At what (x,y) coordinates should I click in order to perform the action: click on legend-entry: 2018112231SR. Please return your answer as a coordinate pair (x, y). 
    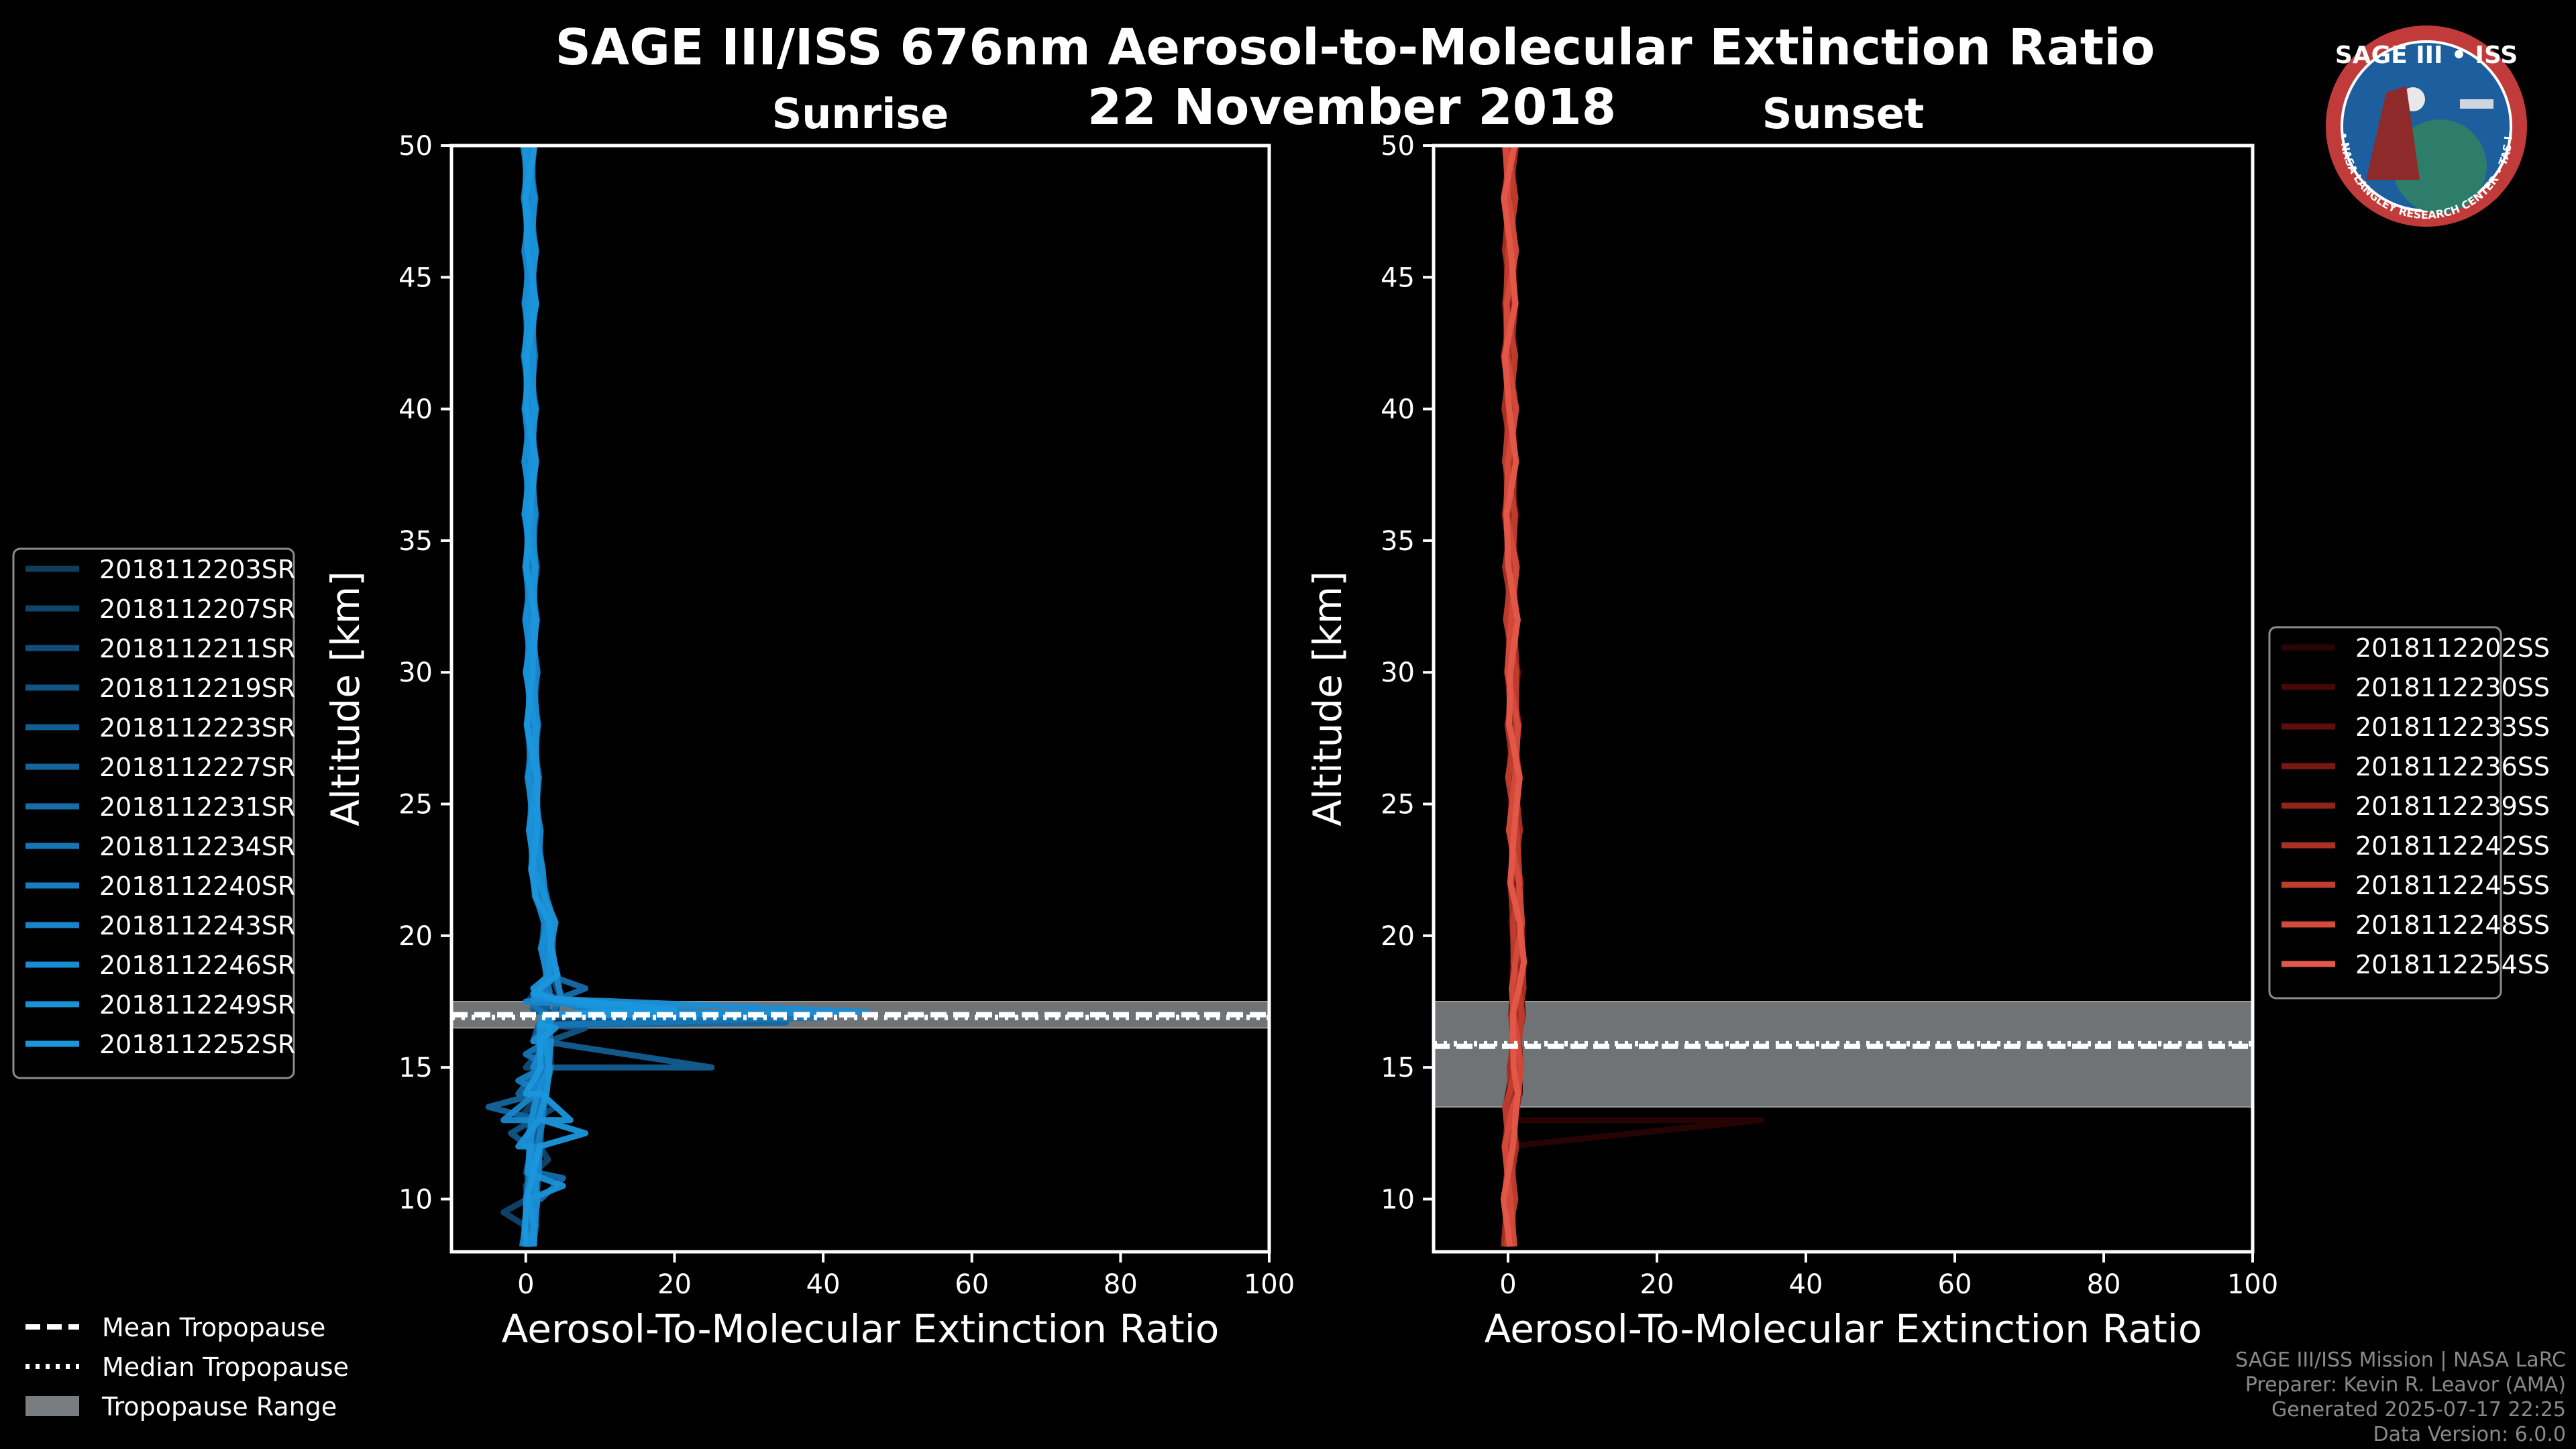
    Looking at the image, I should click on (197, 807).